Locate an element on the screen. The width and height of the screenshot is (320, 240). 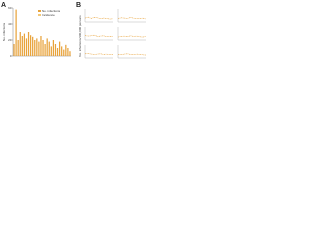
y-tick-label: 0 is located at coordinates (11, 56).